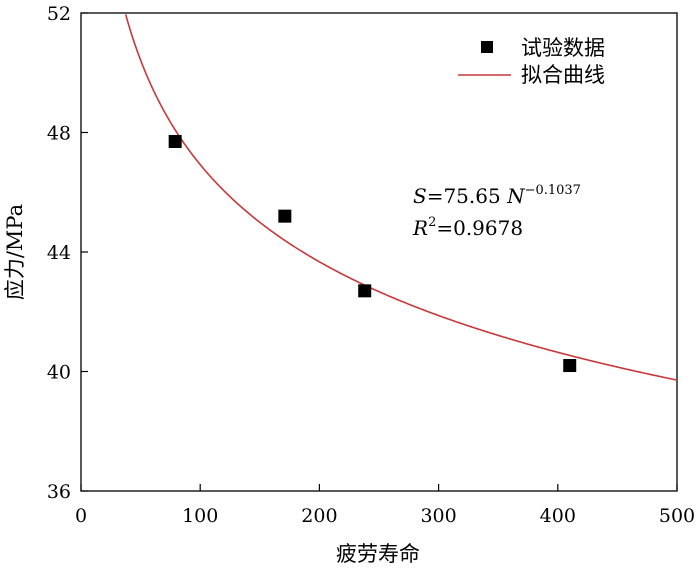 This screenshot has width=700, height=570. I want to click on fit-equation: S=75.65 N−0.1037 R2=0.9678, so click(496, 211).